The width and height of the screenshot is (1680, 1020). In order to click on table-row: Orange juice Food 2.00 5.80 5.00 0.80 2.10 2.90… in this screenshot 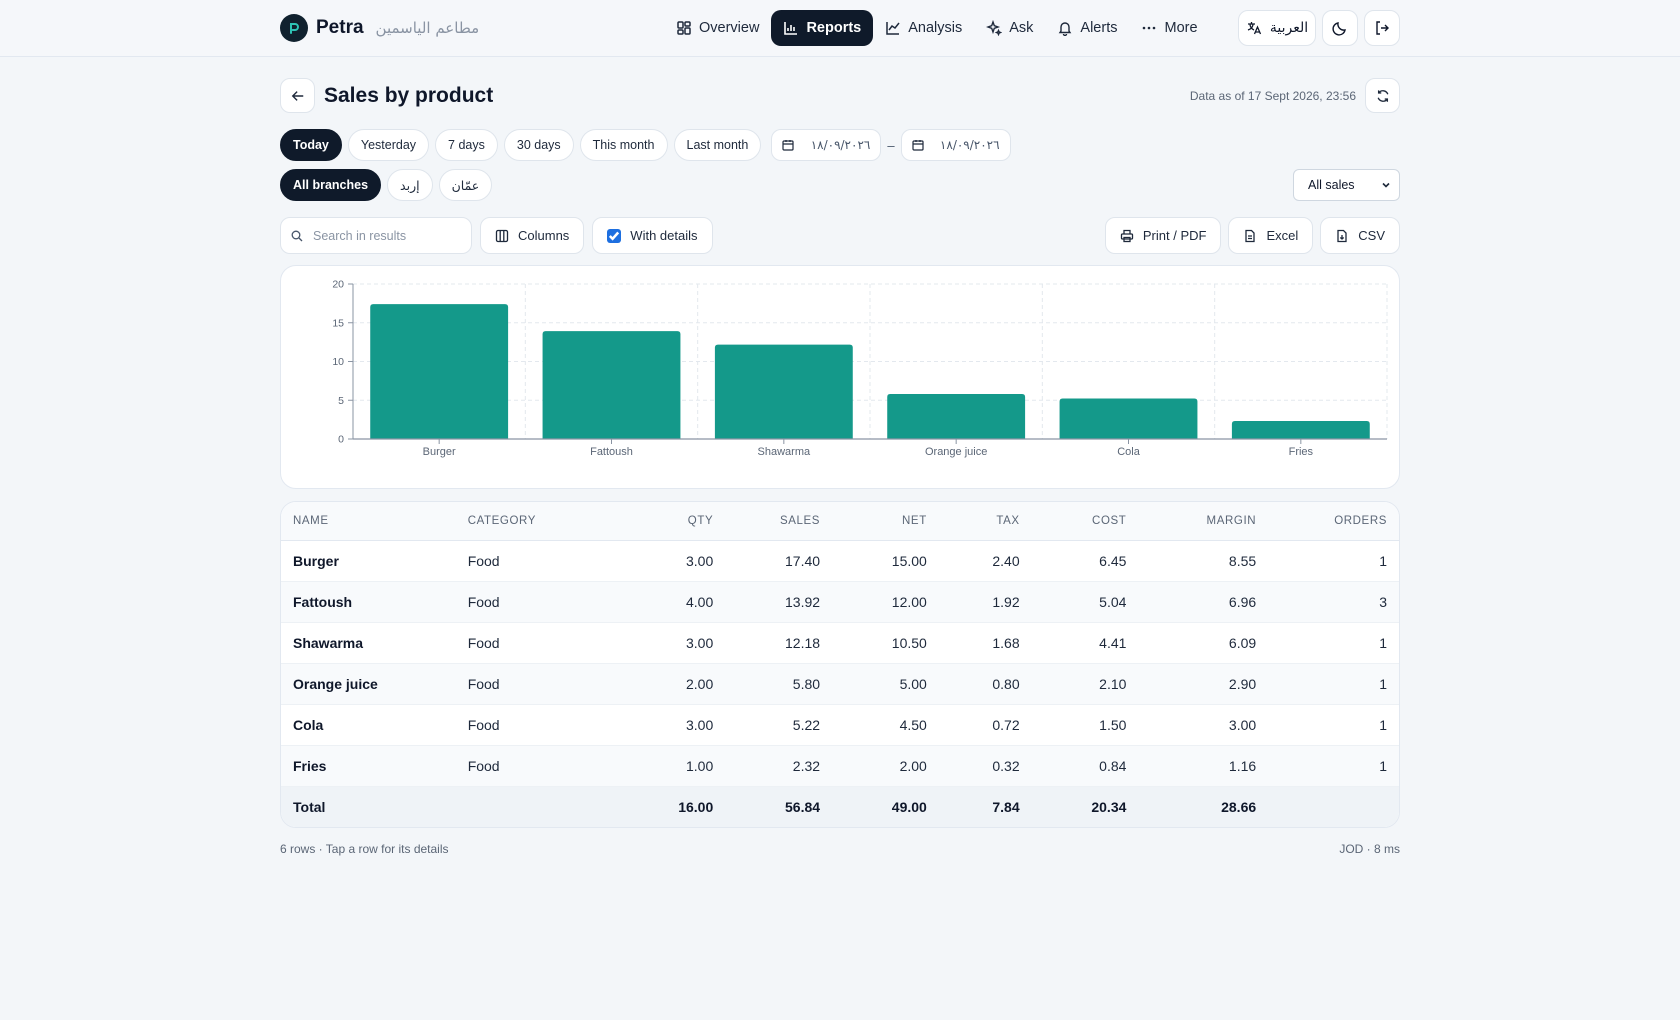, I will do `click(840, 684)`.